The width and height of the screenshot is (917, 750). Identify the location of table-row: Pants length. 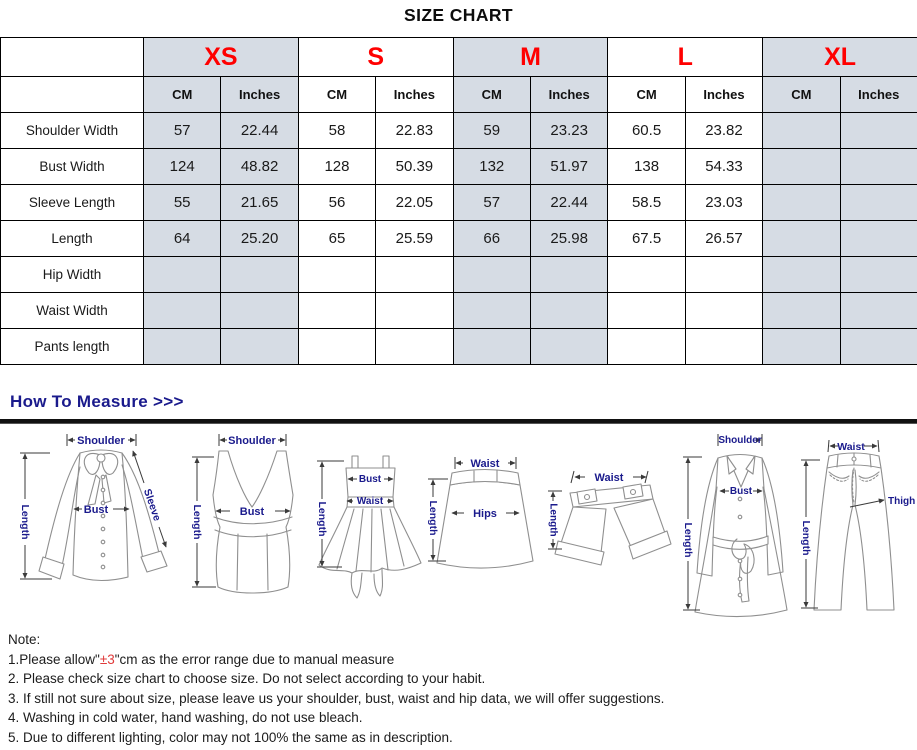
(458, 346).